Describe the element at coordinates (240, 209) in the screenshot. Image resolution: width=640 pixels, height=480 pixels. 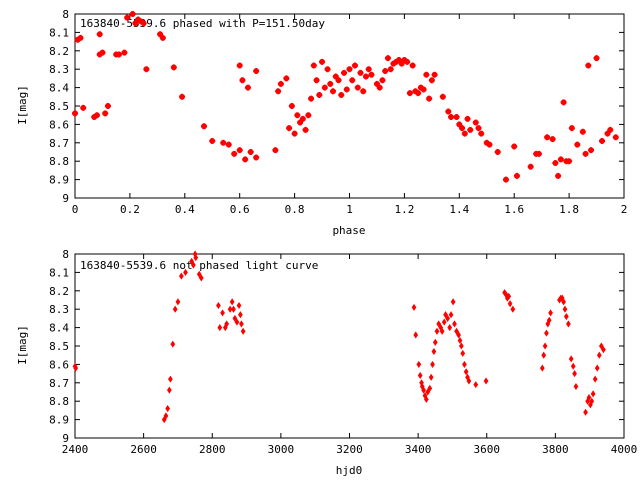
I see `phased-x-tick-label: 0.6` at that location.